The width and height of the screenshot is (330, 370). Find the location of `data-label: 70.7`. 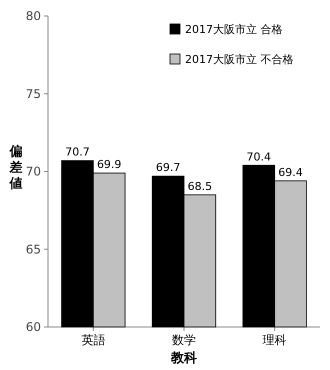

data-label: 70.7 is located at coordinates (77, 152).